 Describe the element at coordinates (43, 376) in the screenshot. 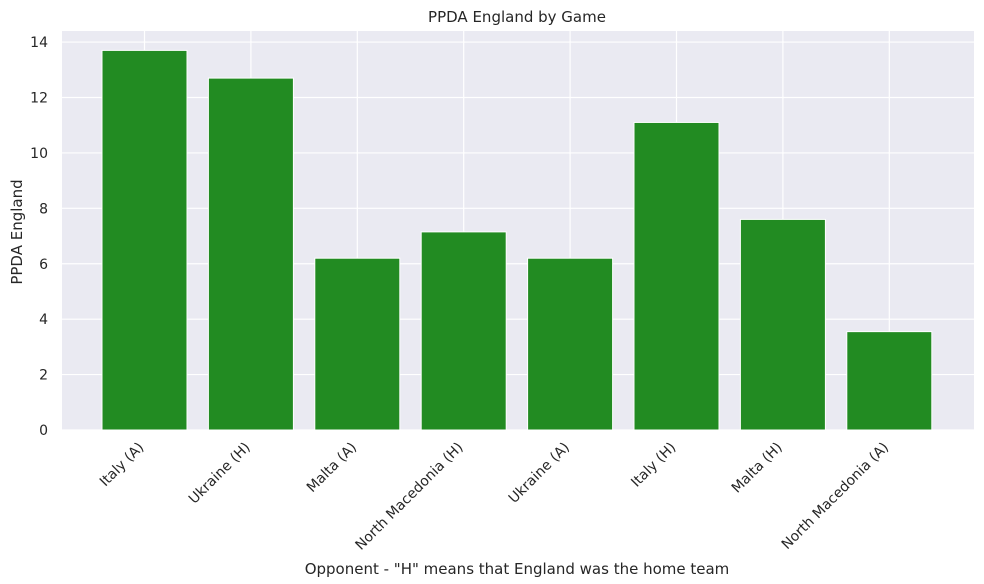

I see `y-tick-label: 2` at that location.